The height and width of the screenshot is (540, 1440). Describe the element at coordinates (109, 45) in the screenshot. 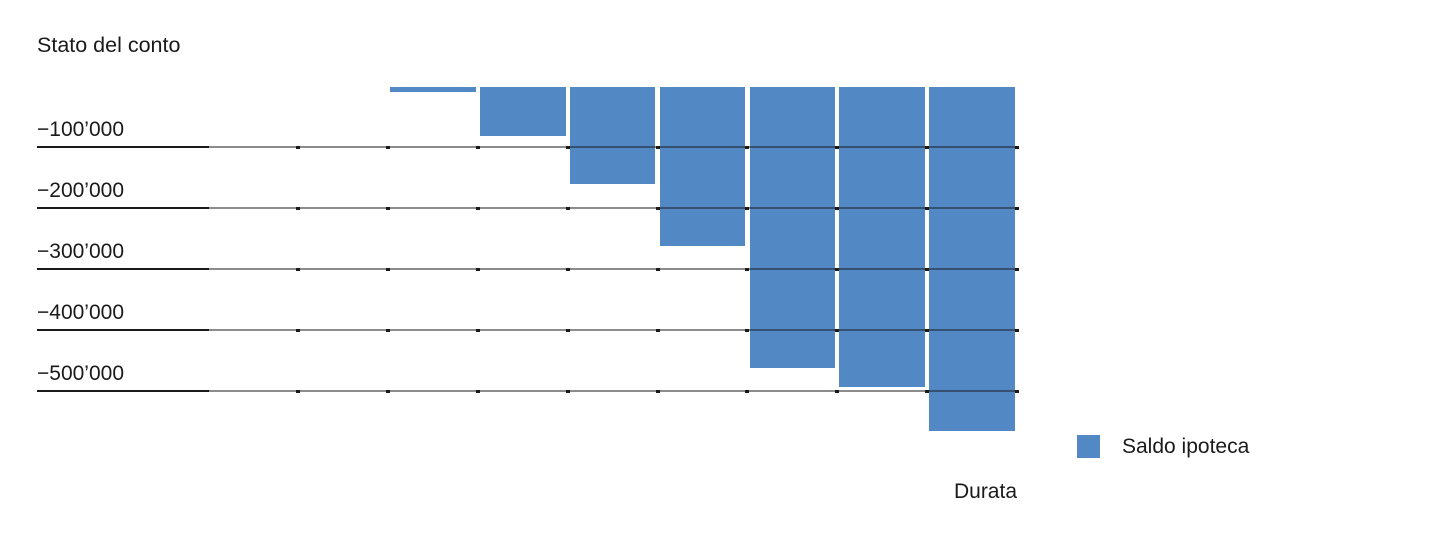

I see `chart-title: Stato del conto` at that location.